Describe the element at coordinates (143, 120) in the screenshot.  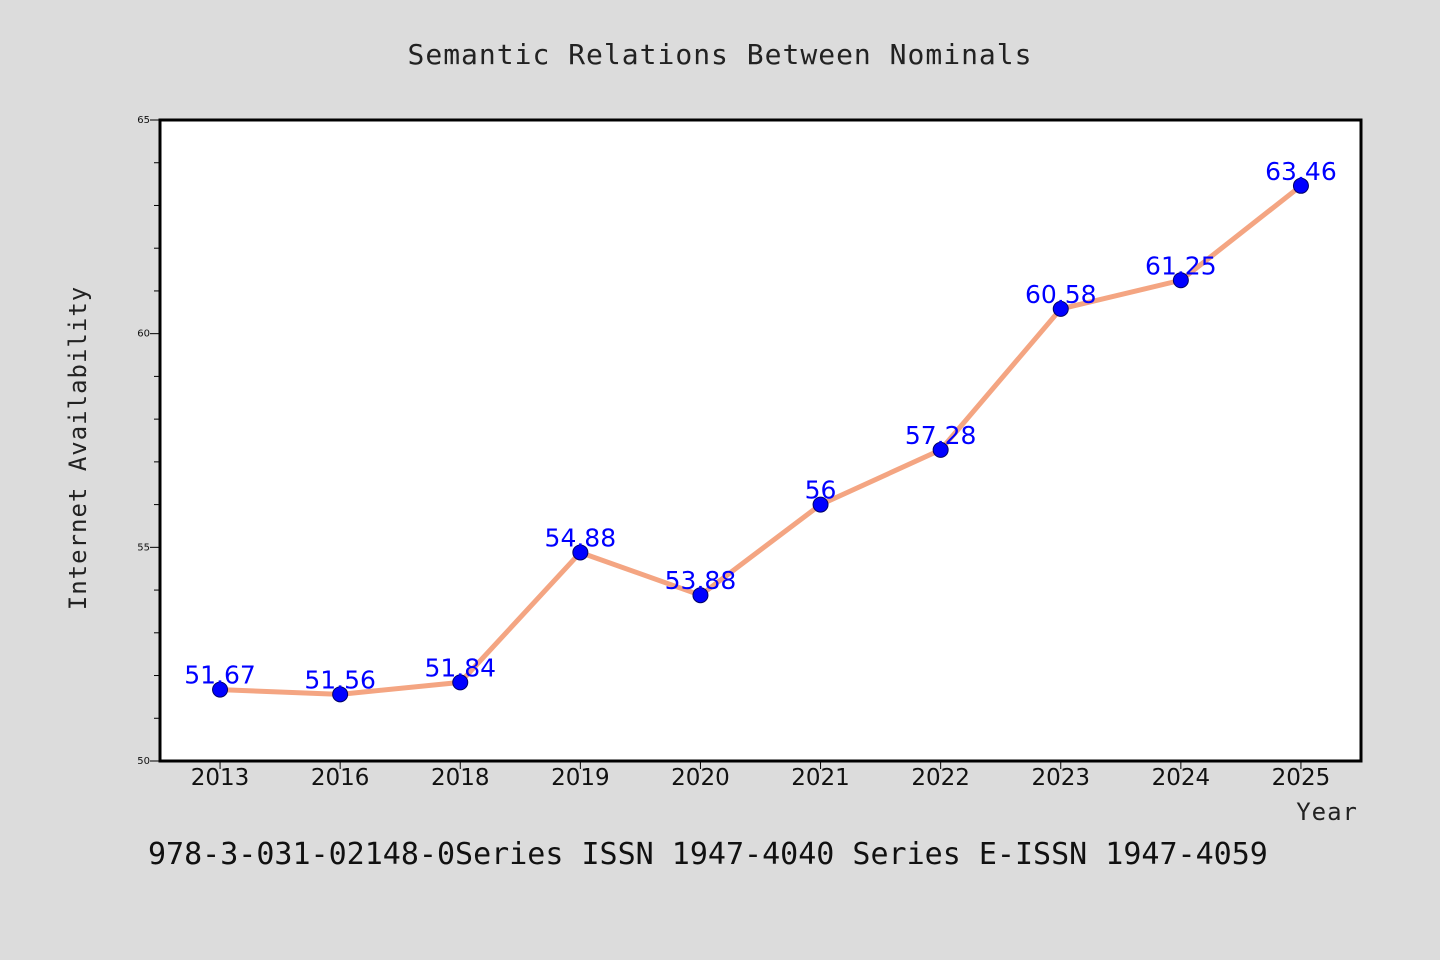
I see `y-tick-label: 65` at that location.